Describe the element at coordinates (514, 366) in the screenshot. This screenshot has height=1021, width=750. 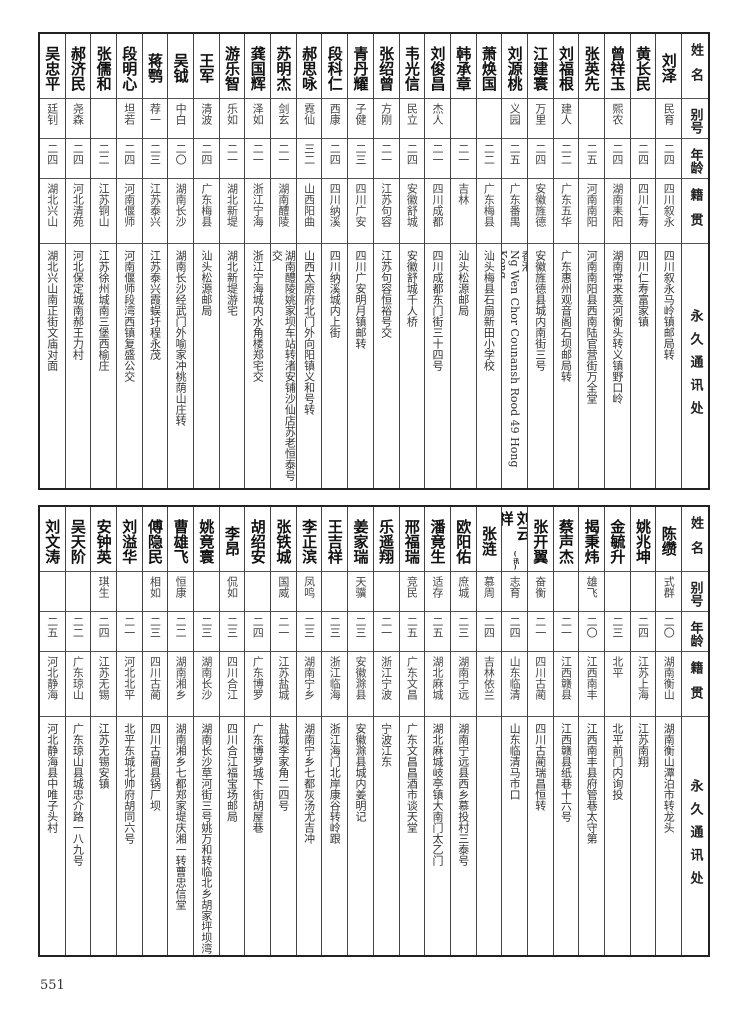
I see `address-cell: 香港 Ng Wen Chor Counansh Rood 49 Hong Kong` at that location.